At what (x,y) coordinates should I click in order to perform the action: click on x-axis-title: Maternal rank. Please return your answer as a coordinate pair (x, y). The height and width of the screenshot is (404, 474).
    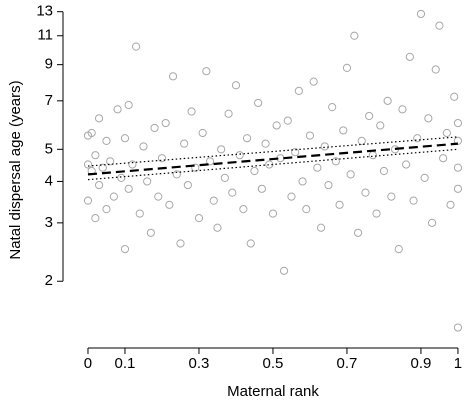
    Looking at the image, I should click on (273, 391).